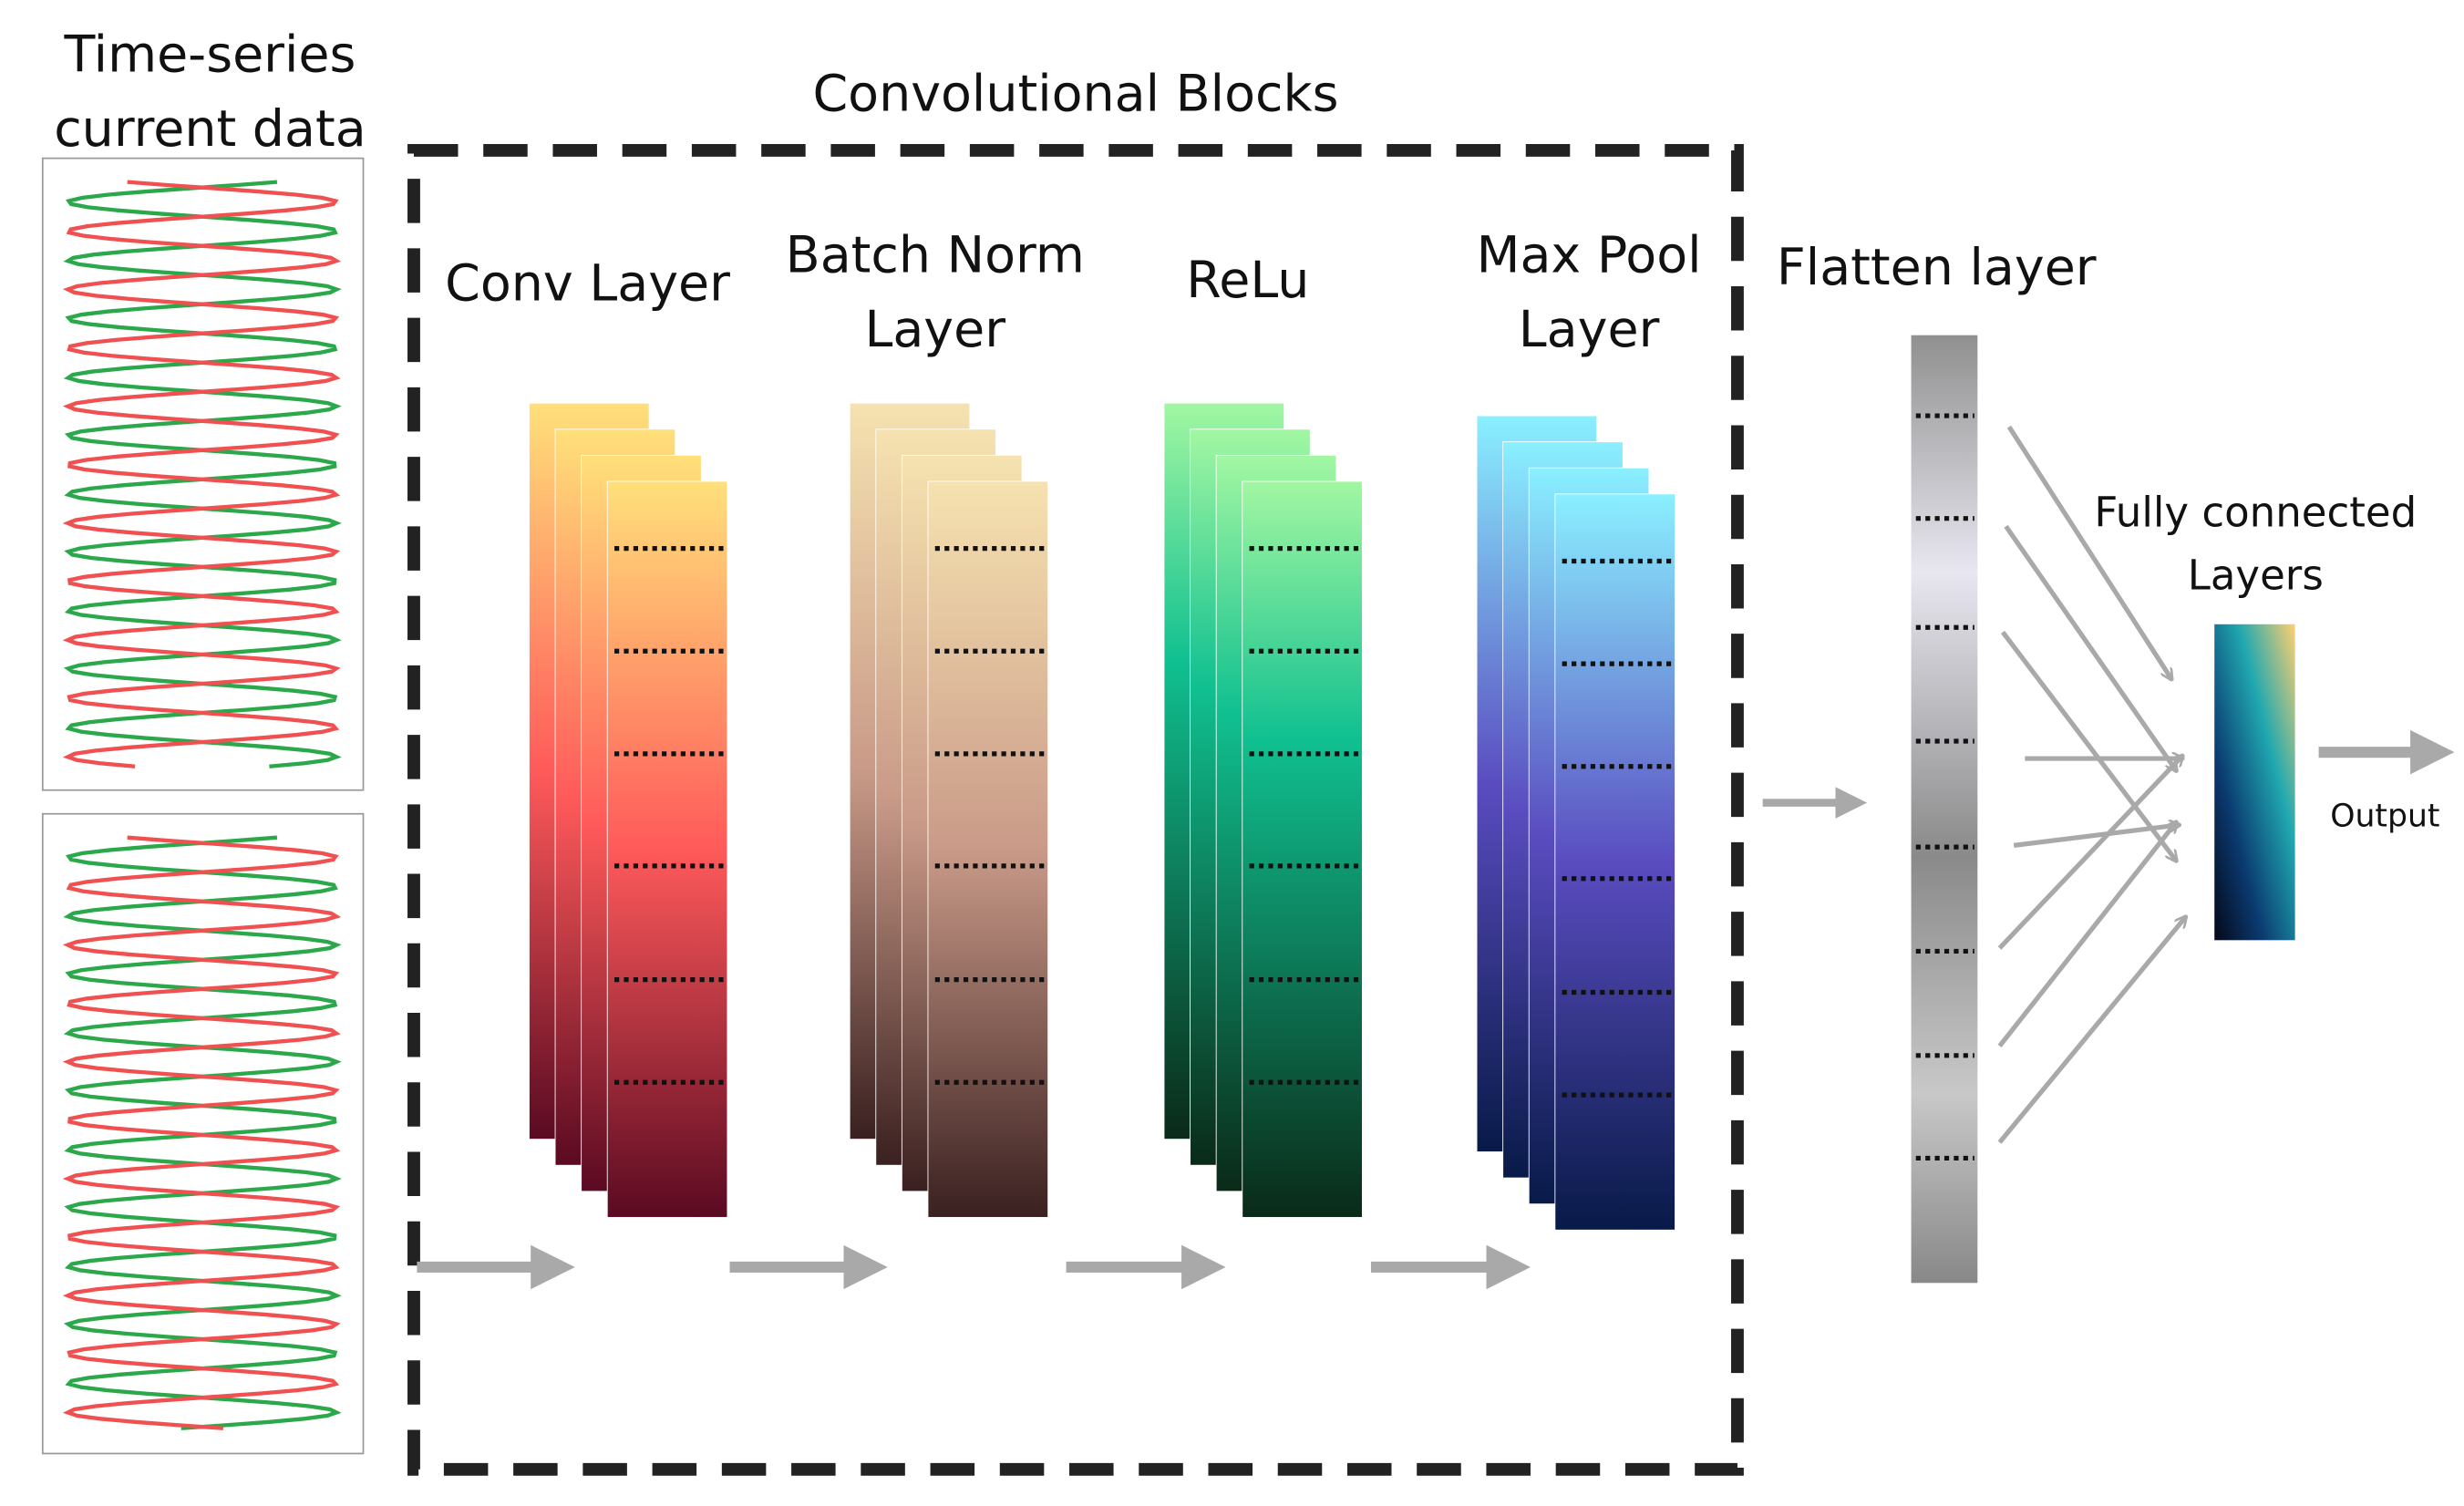 The width and height of the screenshot is (2464, 1506). What do you see at coordinates (2385, 817) in the screenshot?
I see `label: Output` at bounding box center [2385, 817].